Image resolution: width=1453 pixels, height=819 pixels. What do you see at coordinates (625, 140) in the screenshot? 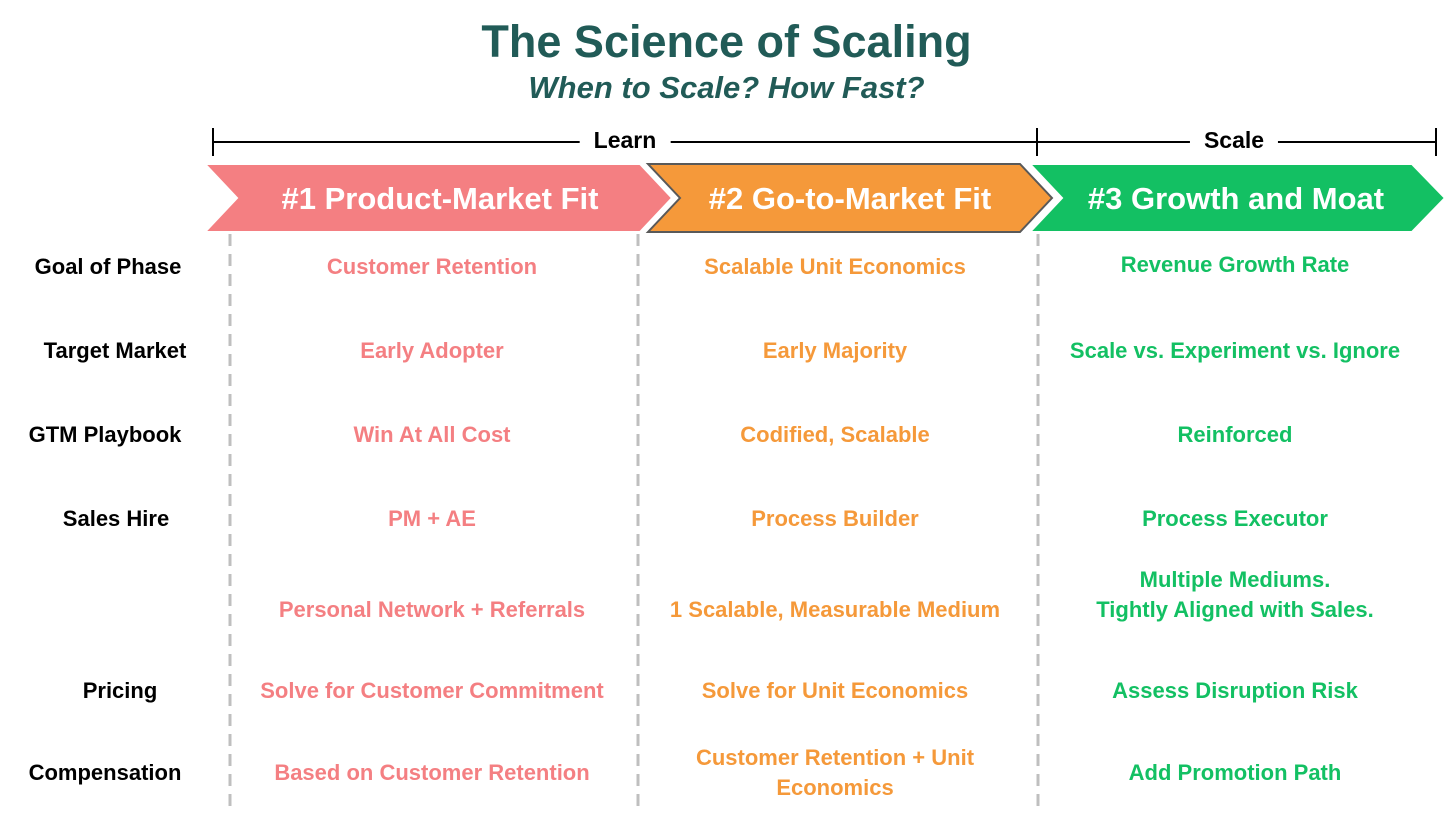
I see `range-label-learn: Learn` at bounding box center [625, 140].